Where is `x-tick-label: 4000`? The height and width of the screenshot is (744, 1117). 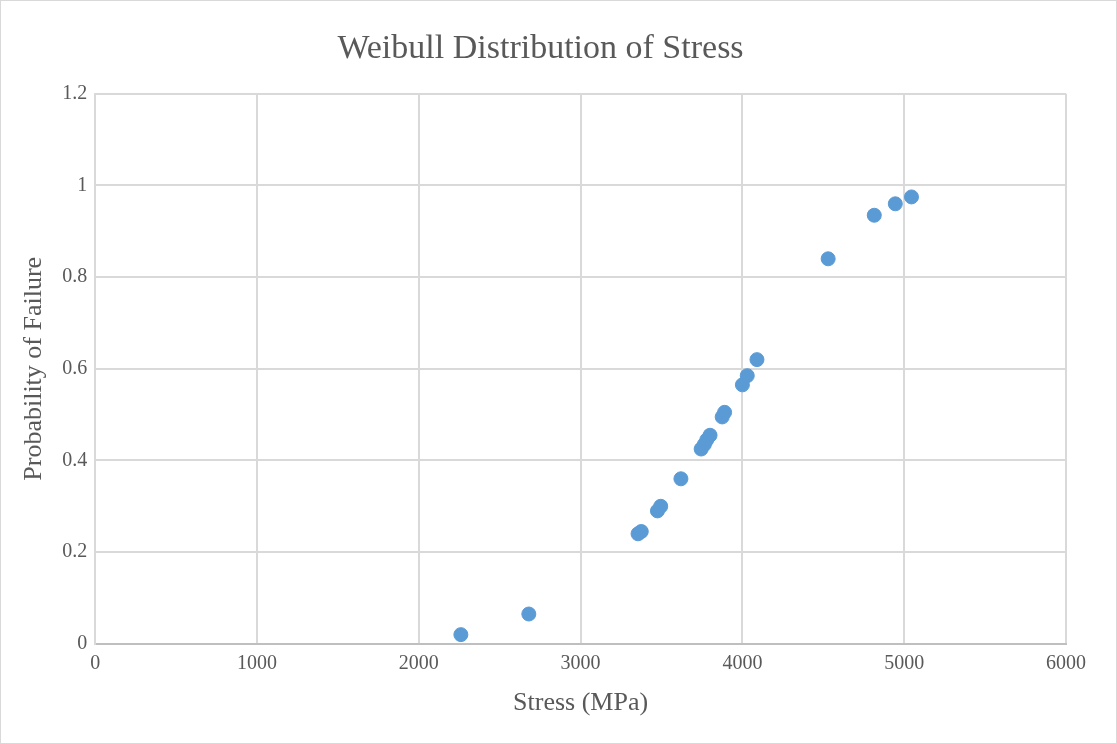
x-tick-label: 4000 is located at coordinates (742, 662).